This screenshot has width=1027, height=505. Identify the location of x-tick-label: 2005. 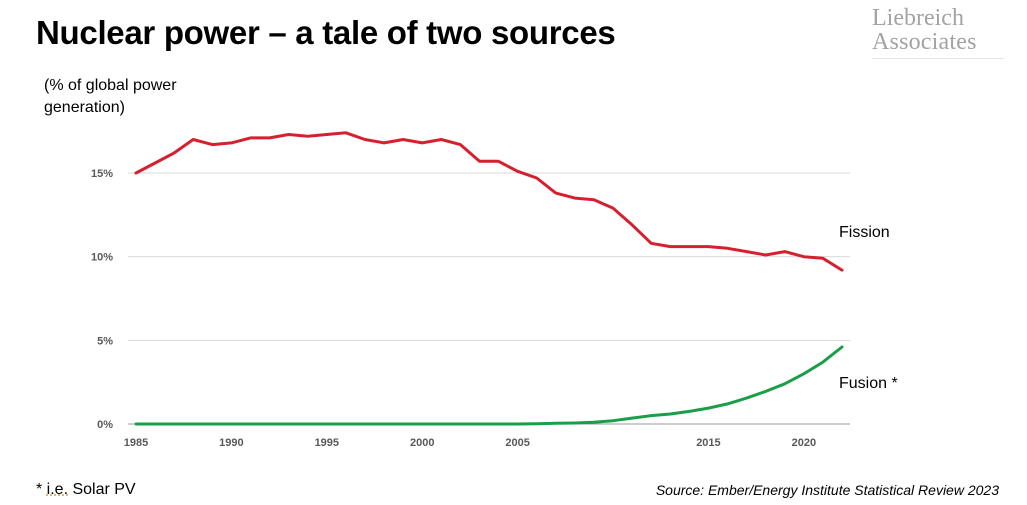
(517, 443).